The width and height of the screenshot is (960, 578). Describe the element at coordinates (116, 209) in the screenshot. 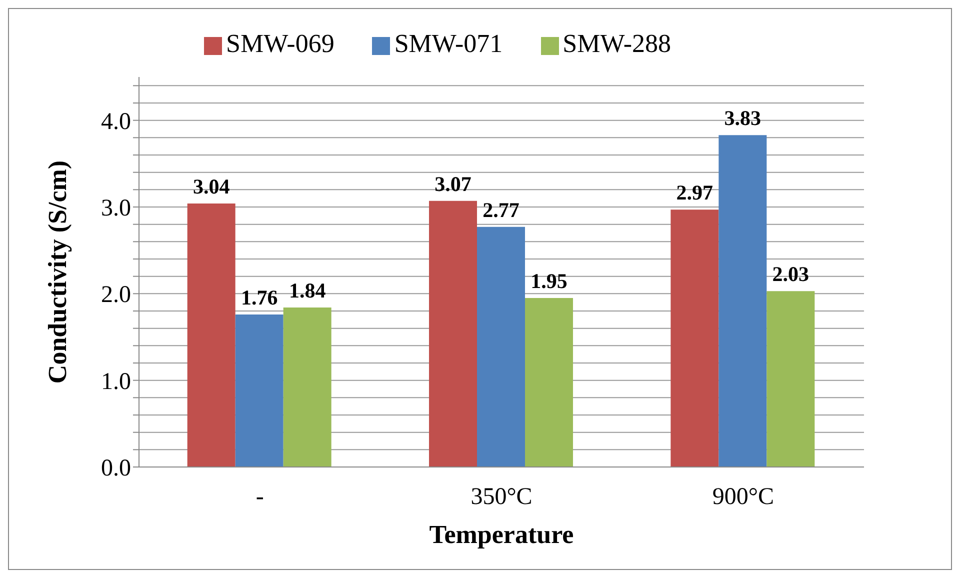

I see `y-tick-label: 3.0` at that location.